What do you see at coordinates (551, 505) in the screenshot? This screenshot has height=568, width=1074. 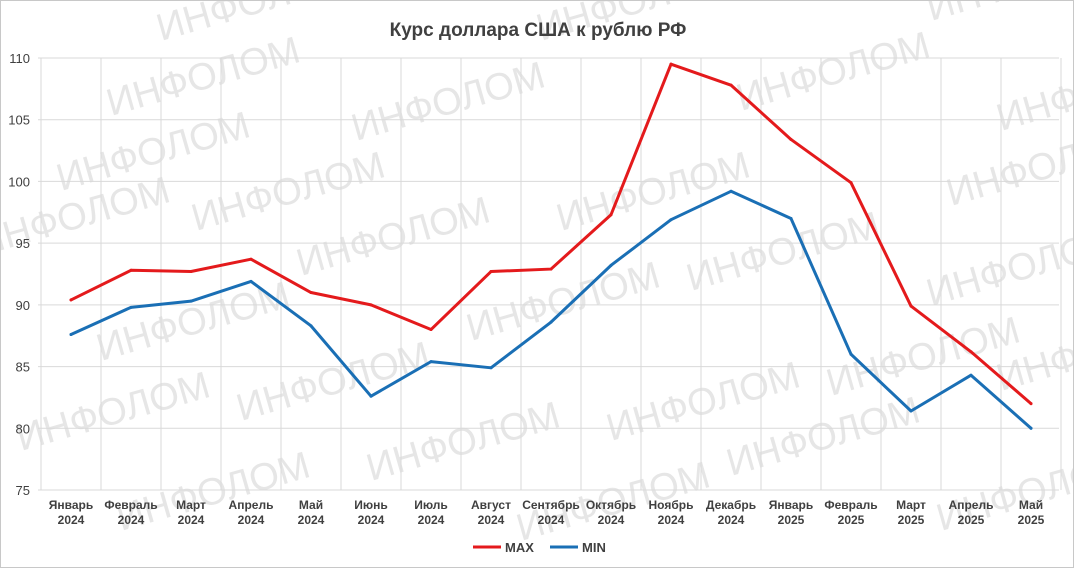 I see `x-tick-label: Сентябрь` at bounding box center [551, 505].